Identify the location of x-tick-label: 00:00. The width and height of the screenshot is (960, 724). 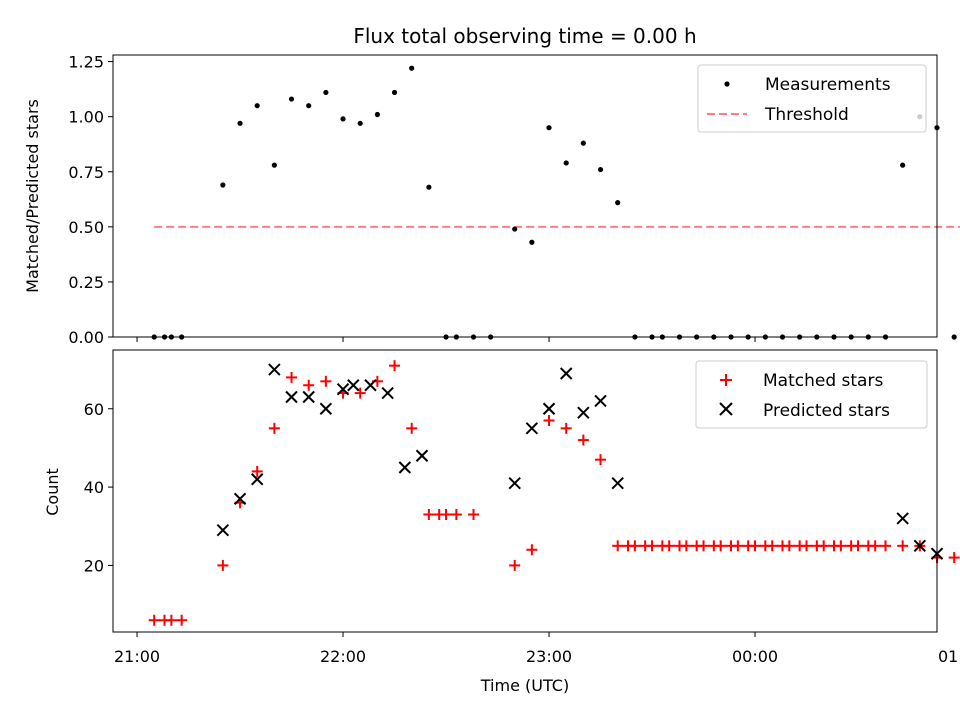
(755, 656).